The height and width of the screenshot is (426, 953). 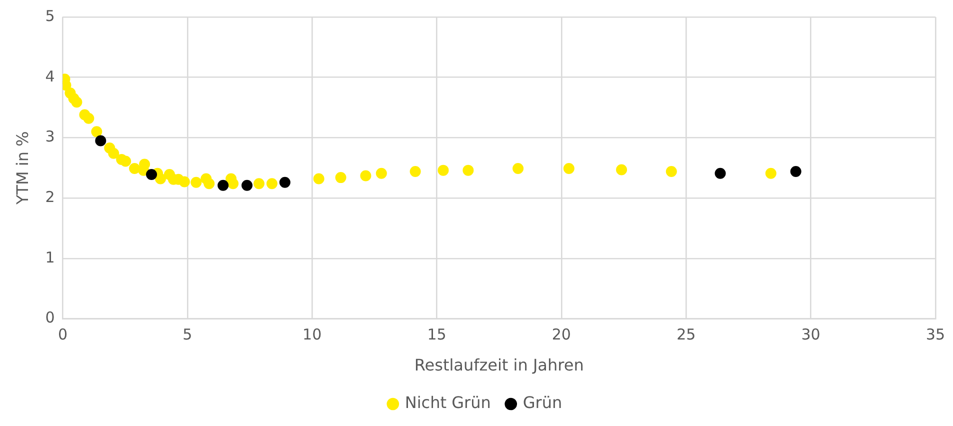 What do you see at coordinates (187, 335) in the screenshot?
I see `x-tick-label: 5` at bounding box center [187, 335].